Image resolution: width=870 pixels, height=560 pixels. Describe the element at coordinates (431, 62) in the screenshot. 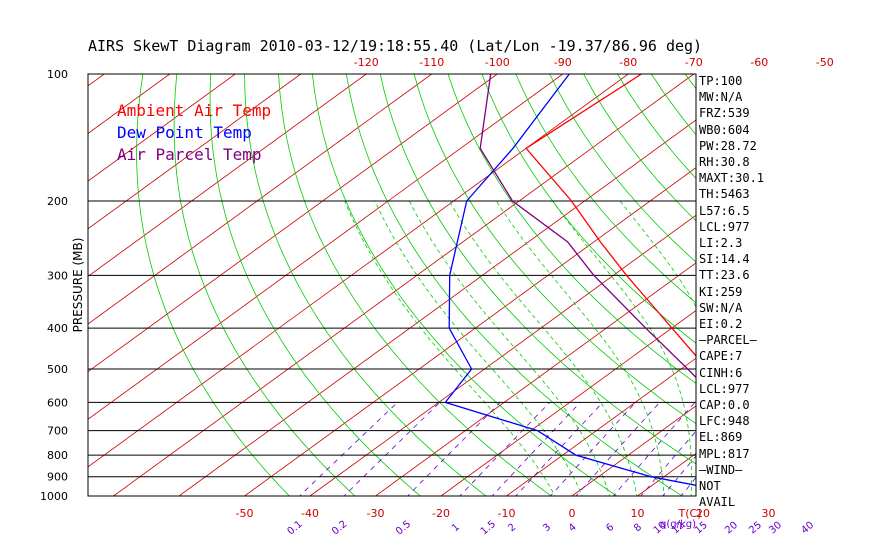

I see `top-temp-tick-label: -110` at that location.